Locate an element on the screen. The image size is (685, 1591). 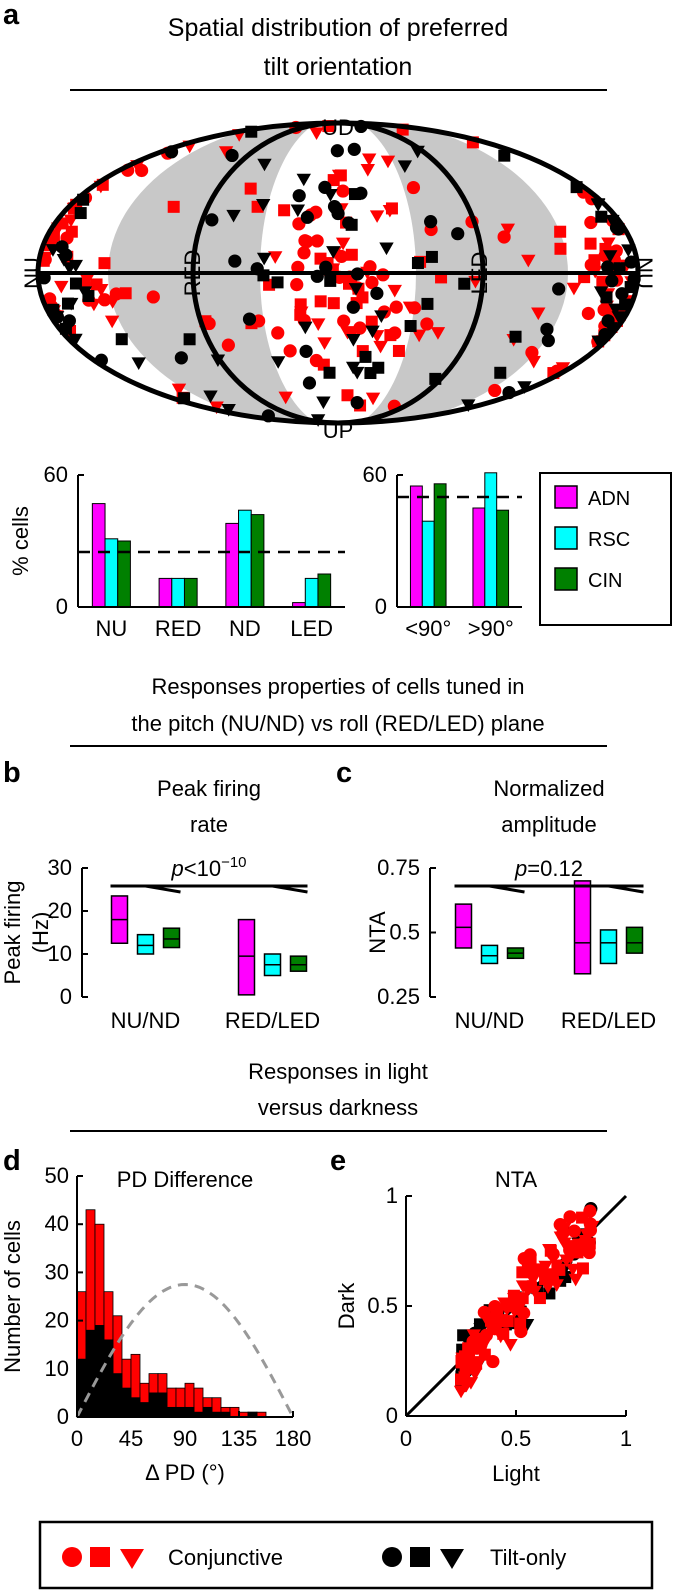
x-tick-label: 45 is located at coordinates (131, 1438).